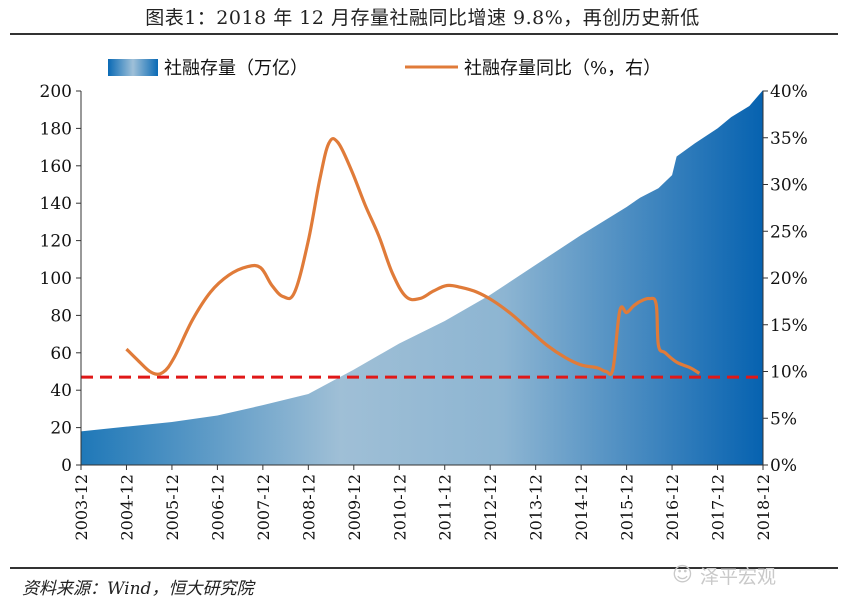 This screenshot has width=845, height=609. What do you see at coordinates (56, 242) in the screenshot?
I see `y-left-tick-label: 120` at bounding box center [56, 242].